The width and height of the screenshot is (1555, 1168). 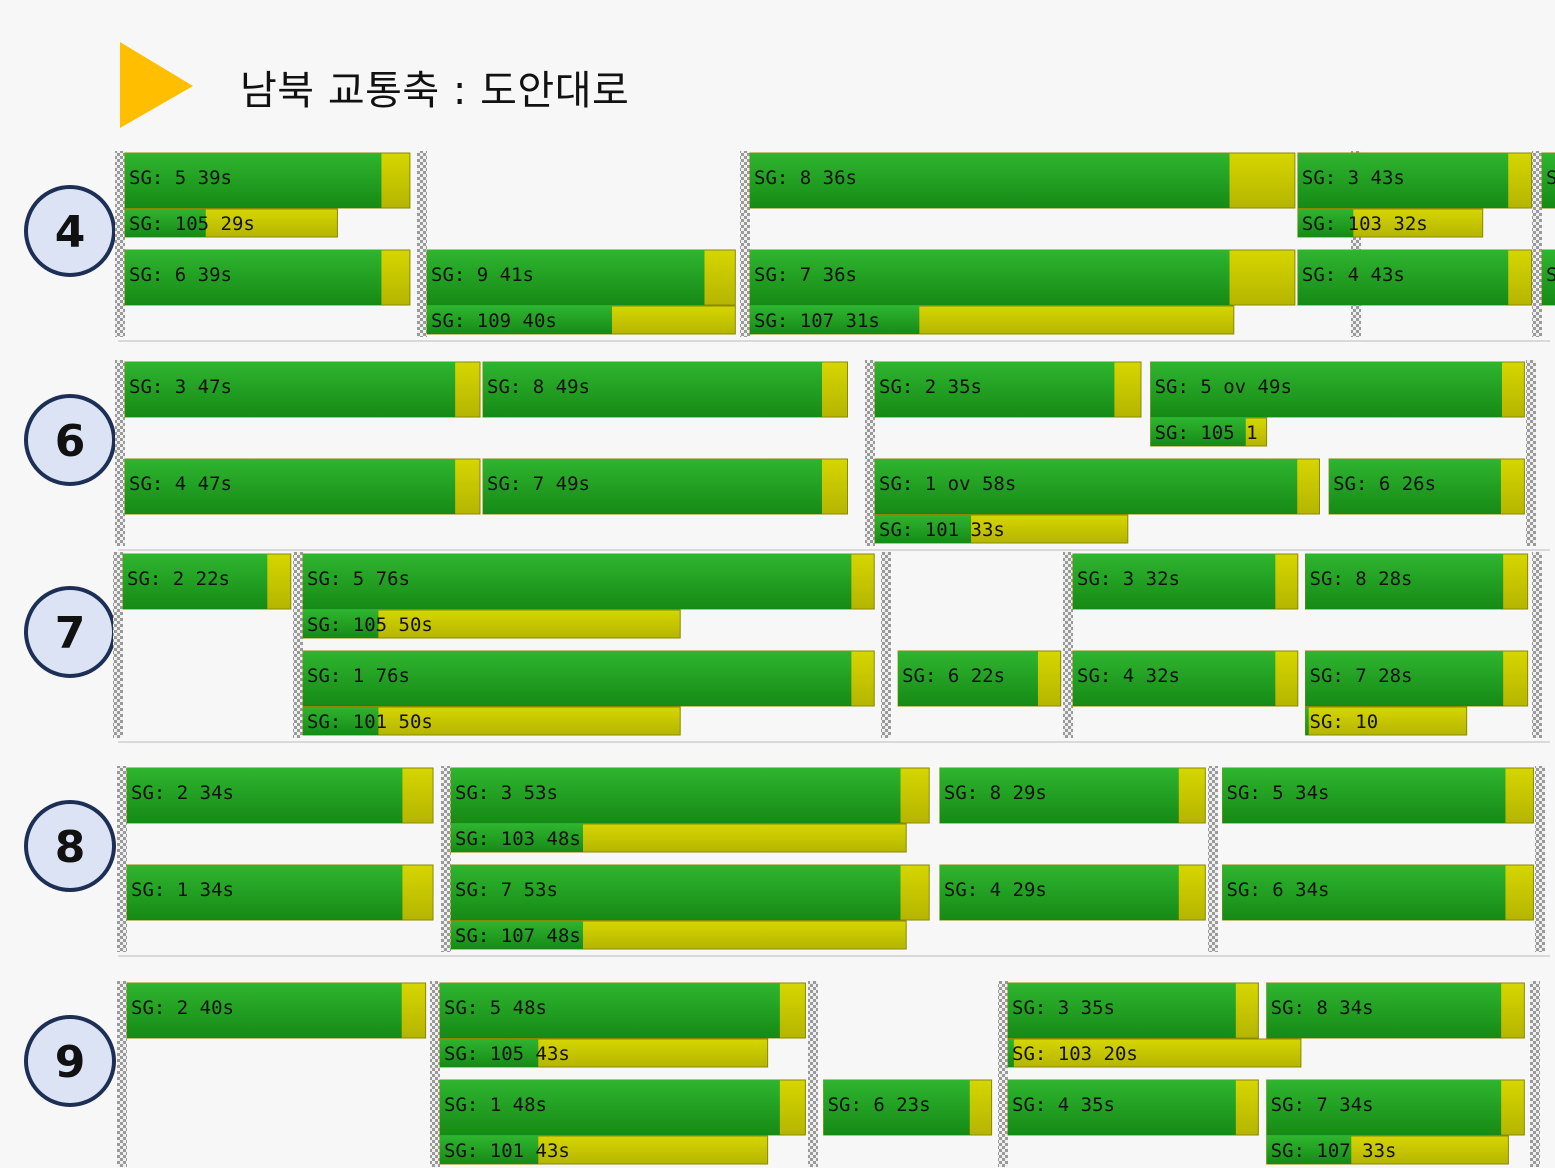 I want to click on phase-label: SG: 3 47s, so click(x=180, y=387).